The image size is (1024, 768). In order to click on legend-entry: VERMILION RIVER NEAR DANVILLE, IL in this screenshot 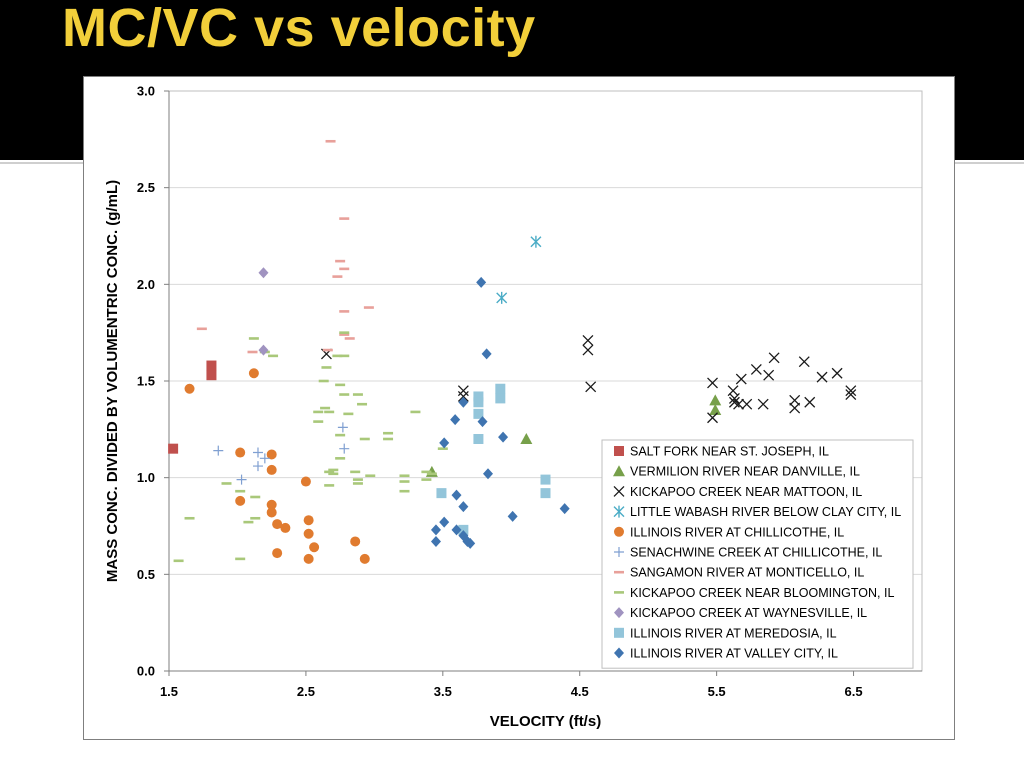, I will do `click(745, 472)`.